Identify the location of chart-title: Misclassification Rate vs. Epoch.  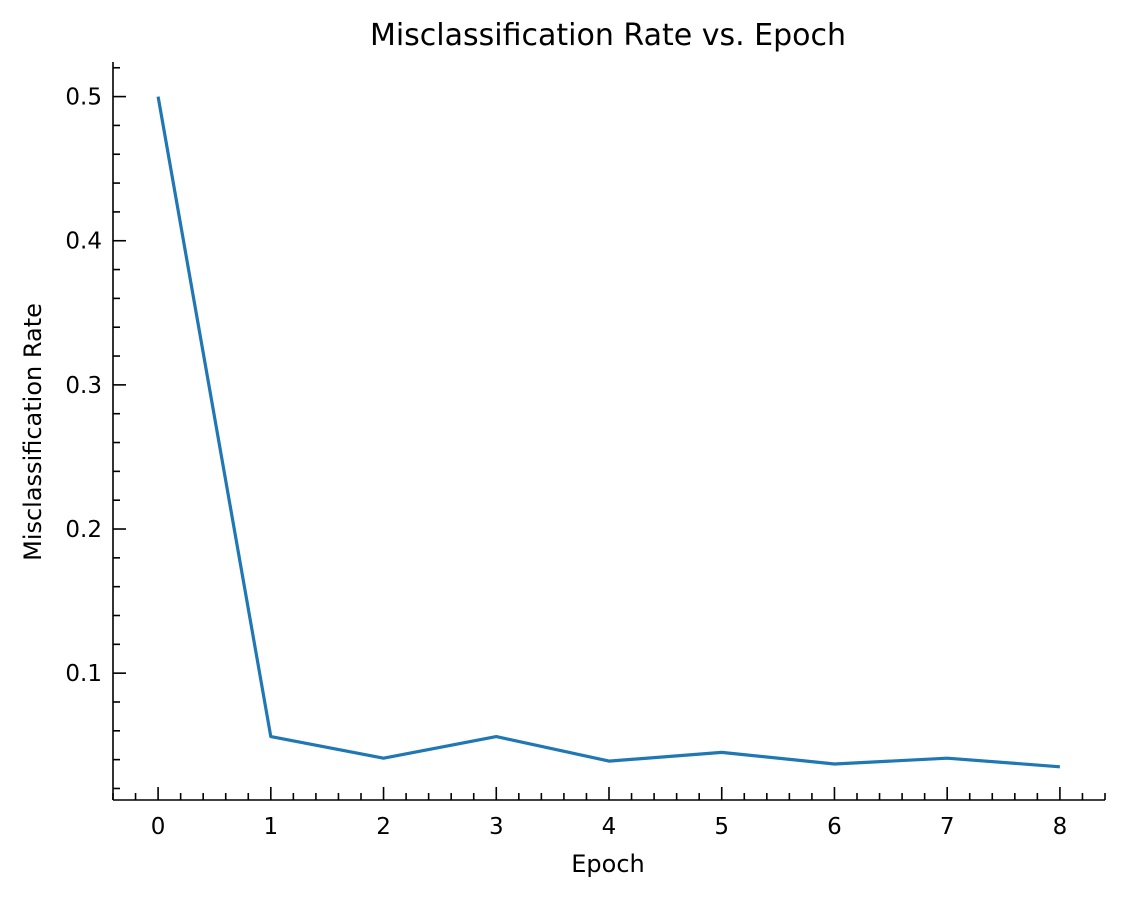
(608, 35).